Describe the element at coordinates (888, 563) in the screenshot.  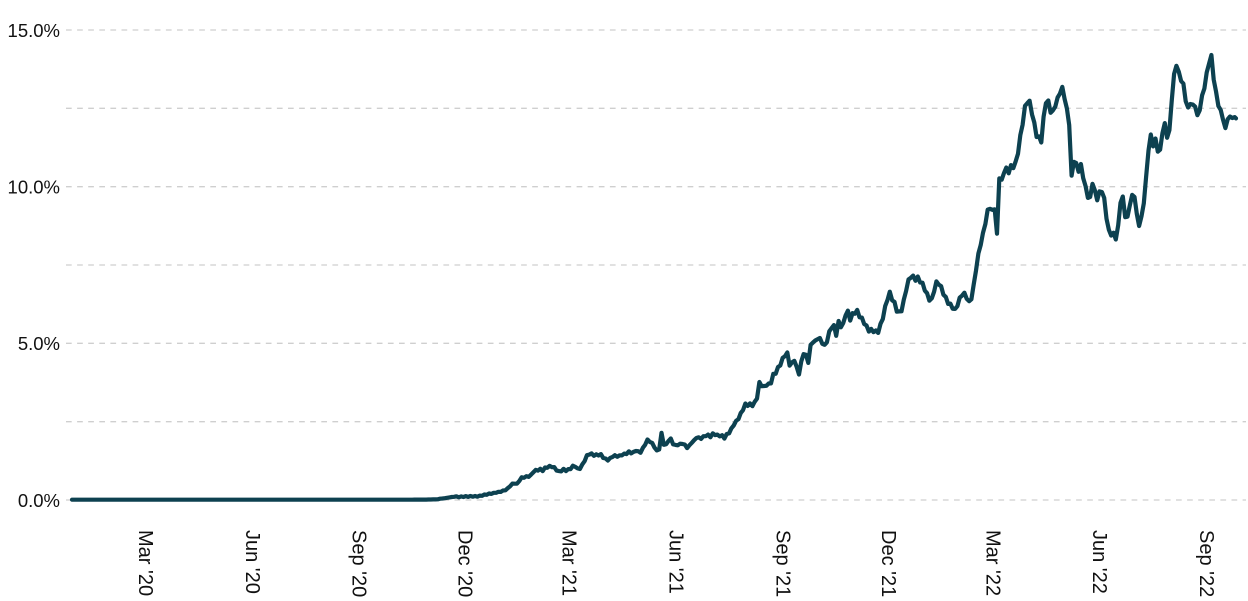
I see `svg-text: Dec '21` at that location.